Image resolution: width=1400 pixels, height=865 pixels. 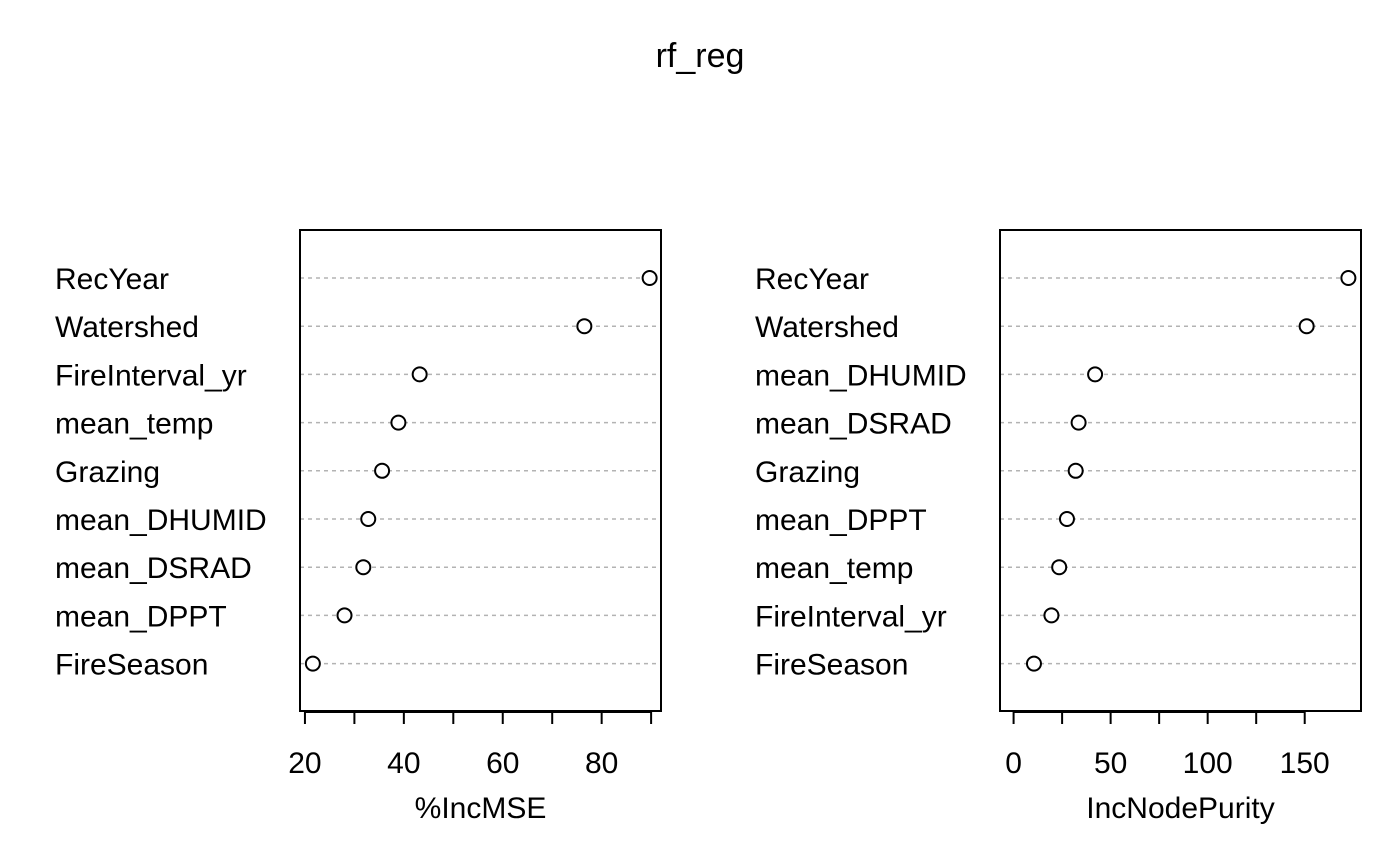 What do you see at coordinates (1180, 808) in the screenshot?
I see `x-axis-label: IncNodePurity` at bounding box center [1180, 808].